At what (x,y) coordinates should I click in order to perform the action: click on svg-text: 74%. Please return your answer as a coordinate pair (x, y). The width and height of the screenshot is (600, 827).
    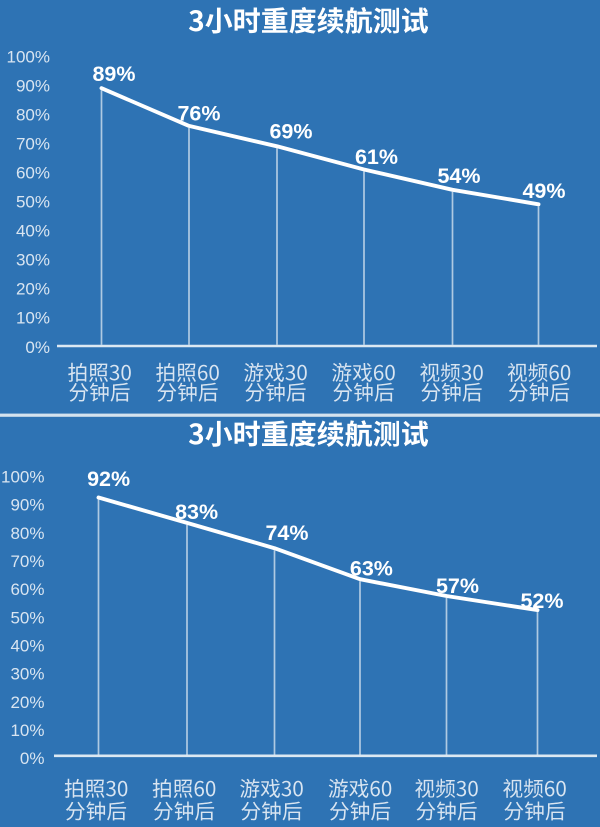
    Looking at the image, I should click on (286, 533).